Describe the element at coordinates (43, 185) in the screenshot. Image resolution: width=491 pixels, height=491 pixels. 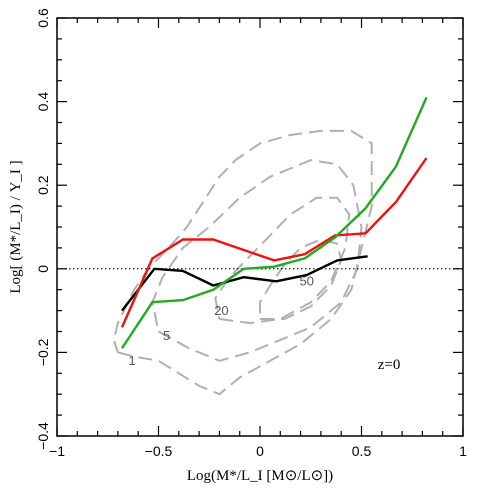
I see `y-tick-label: 0.2` at that location.